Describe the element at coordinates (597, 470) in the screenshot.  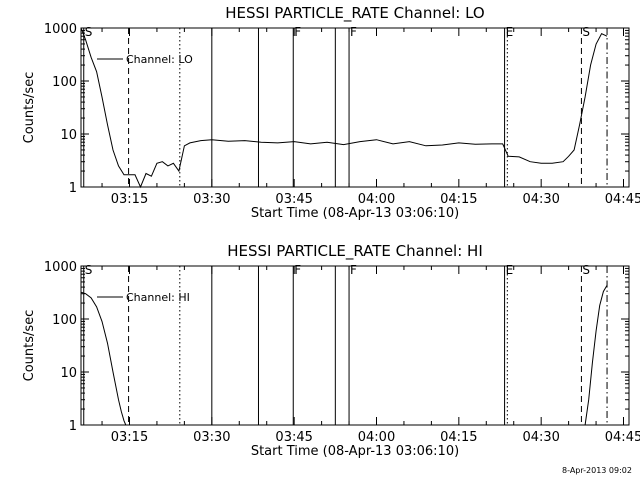
I see `footer-date: 8-Apr-2013 09:02` at that location.